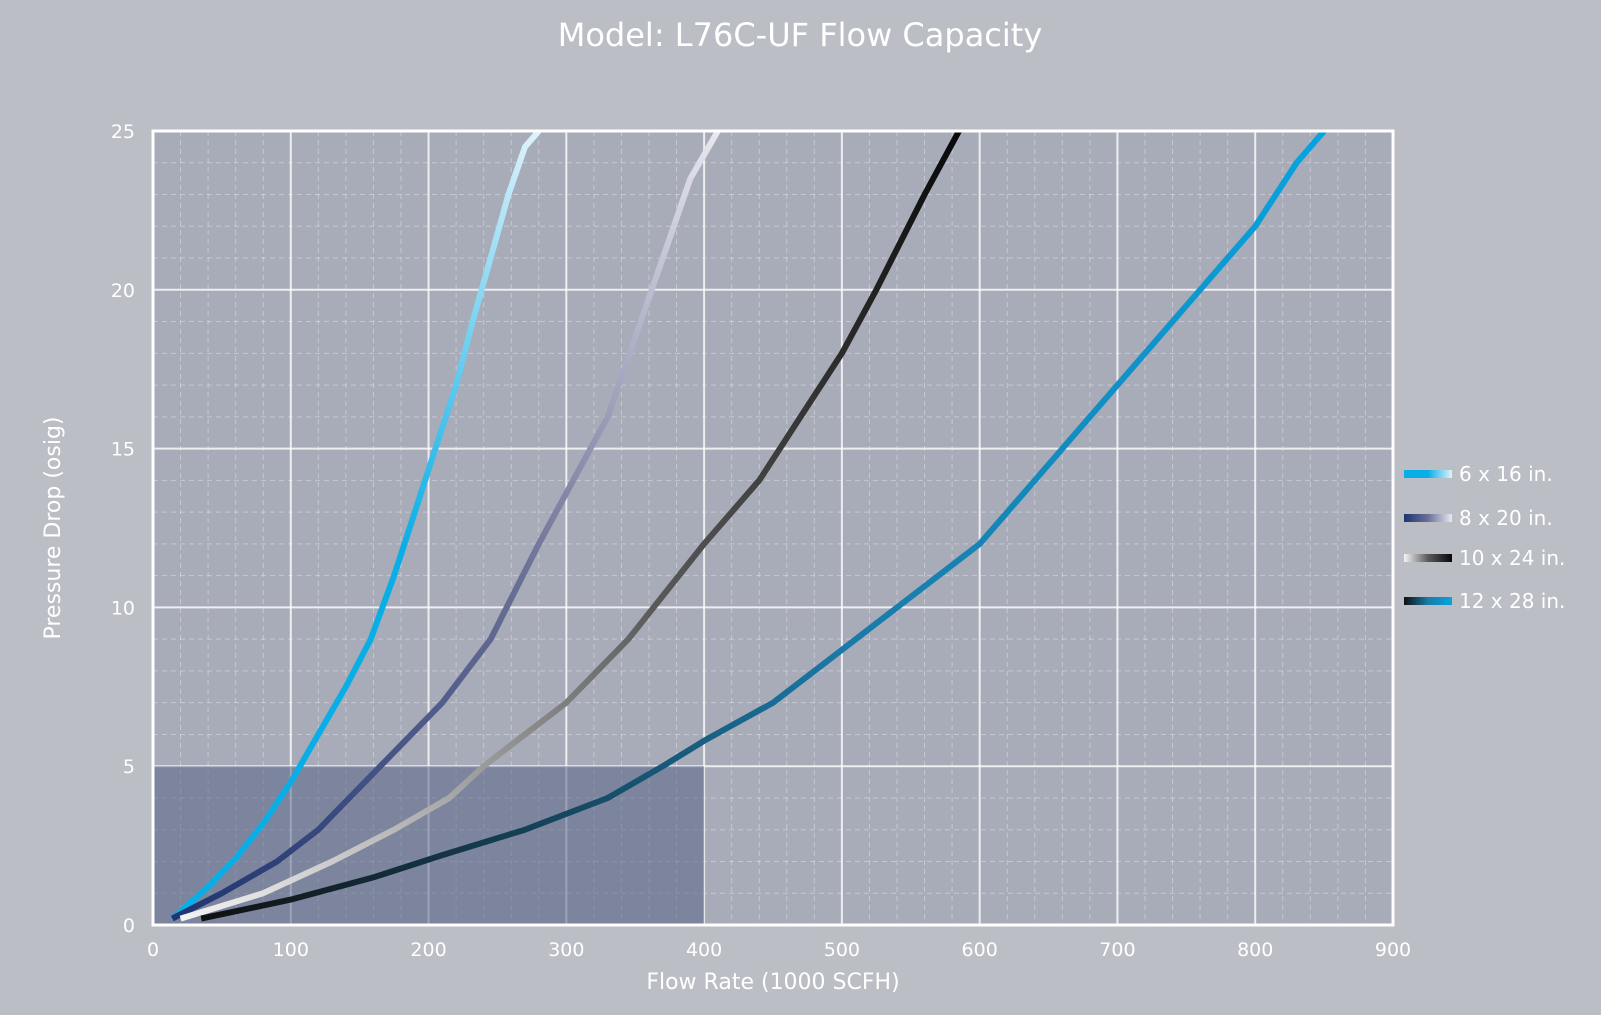 This screenshot has width=1601, height=1015. I want to click on x-tick-label: 0, so click(153, 950).